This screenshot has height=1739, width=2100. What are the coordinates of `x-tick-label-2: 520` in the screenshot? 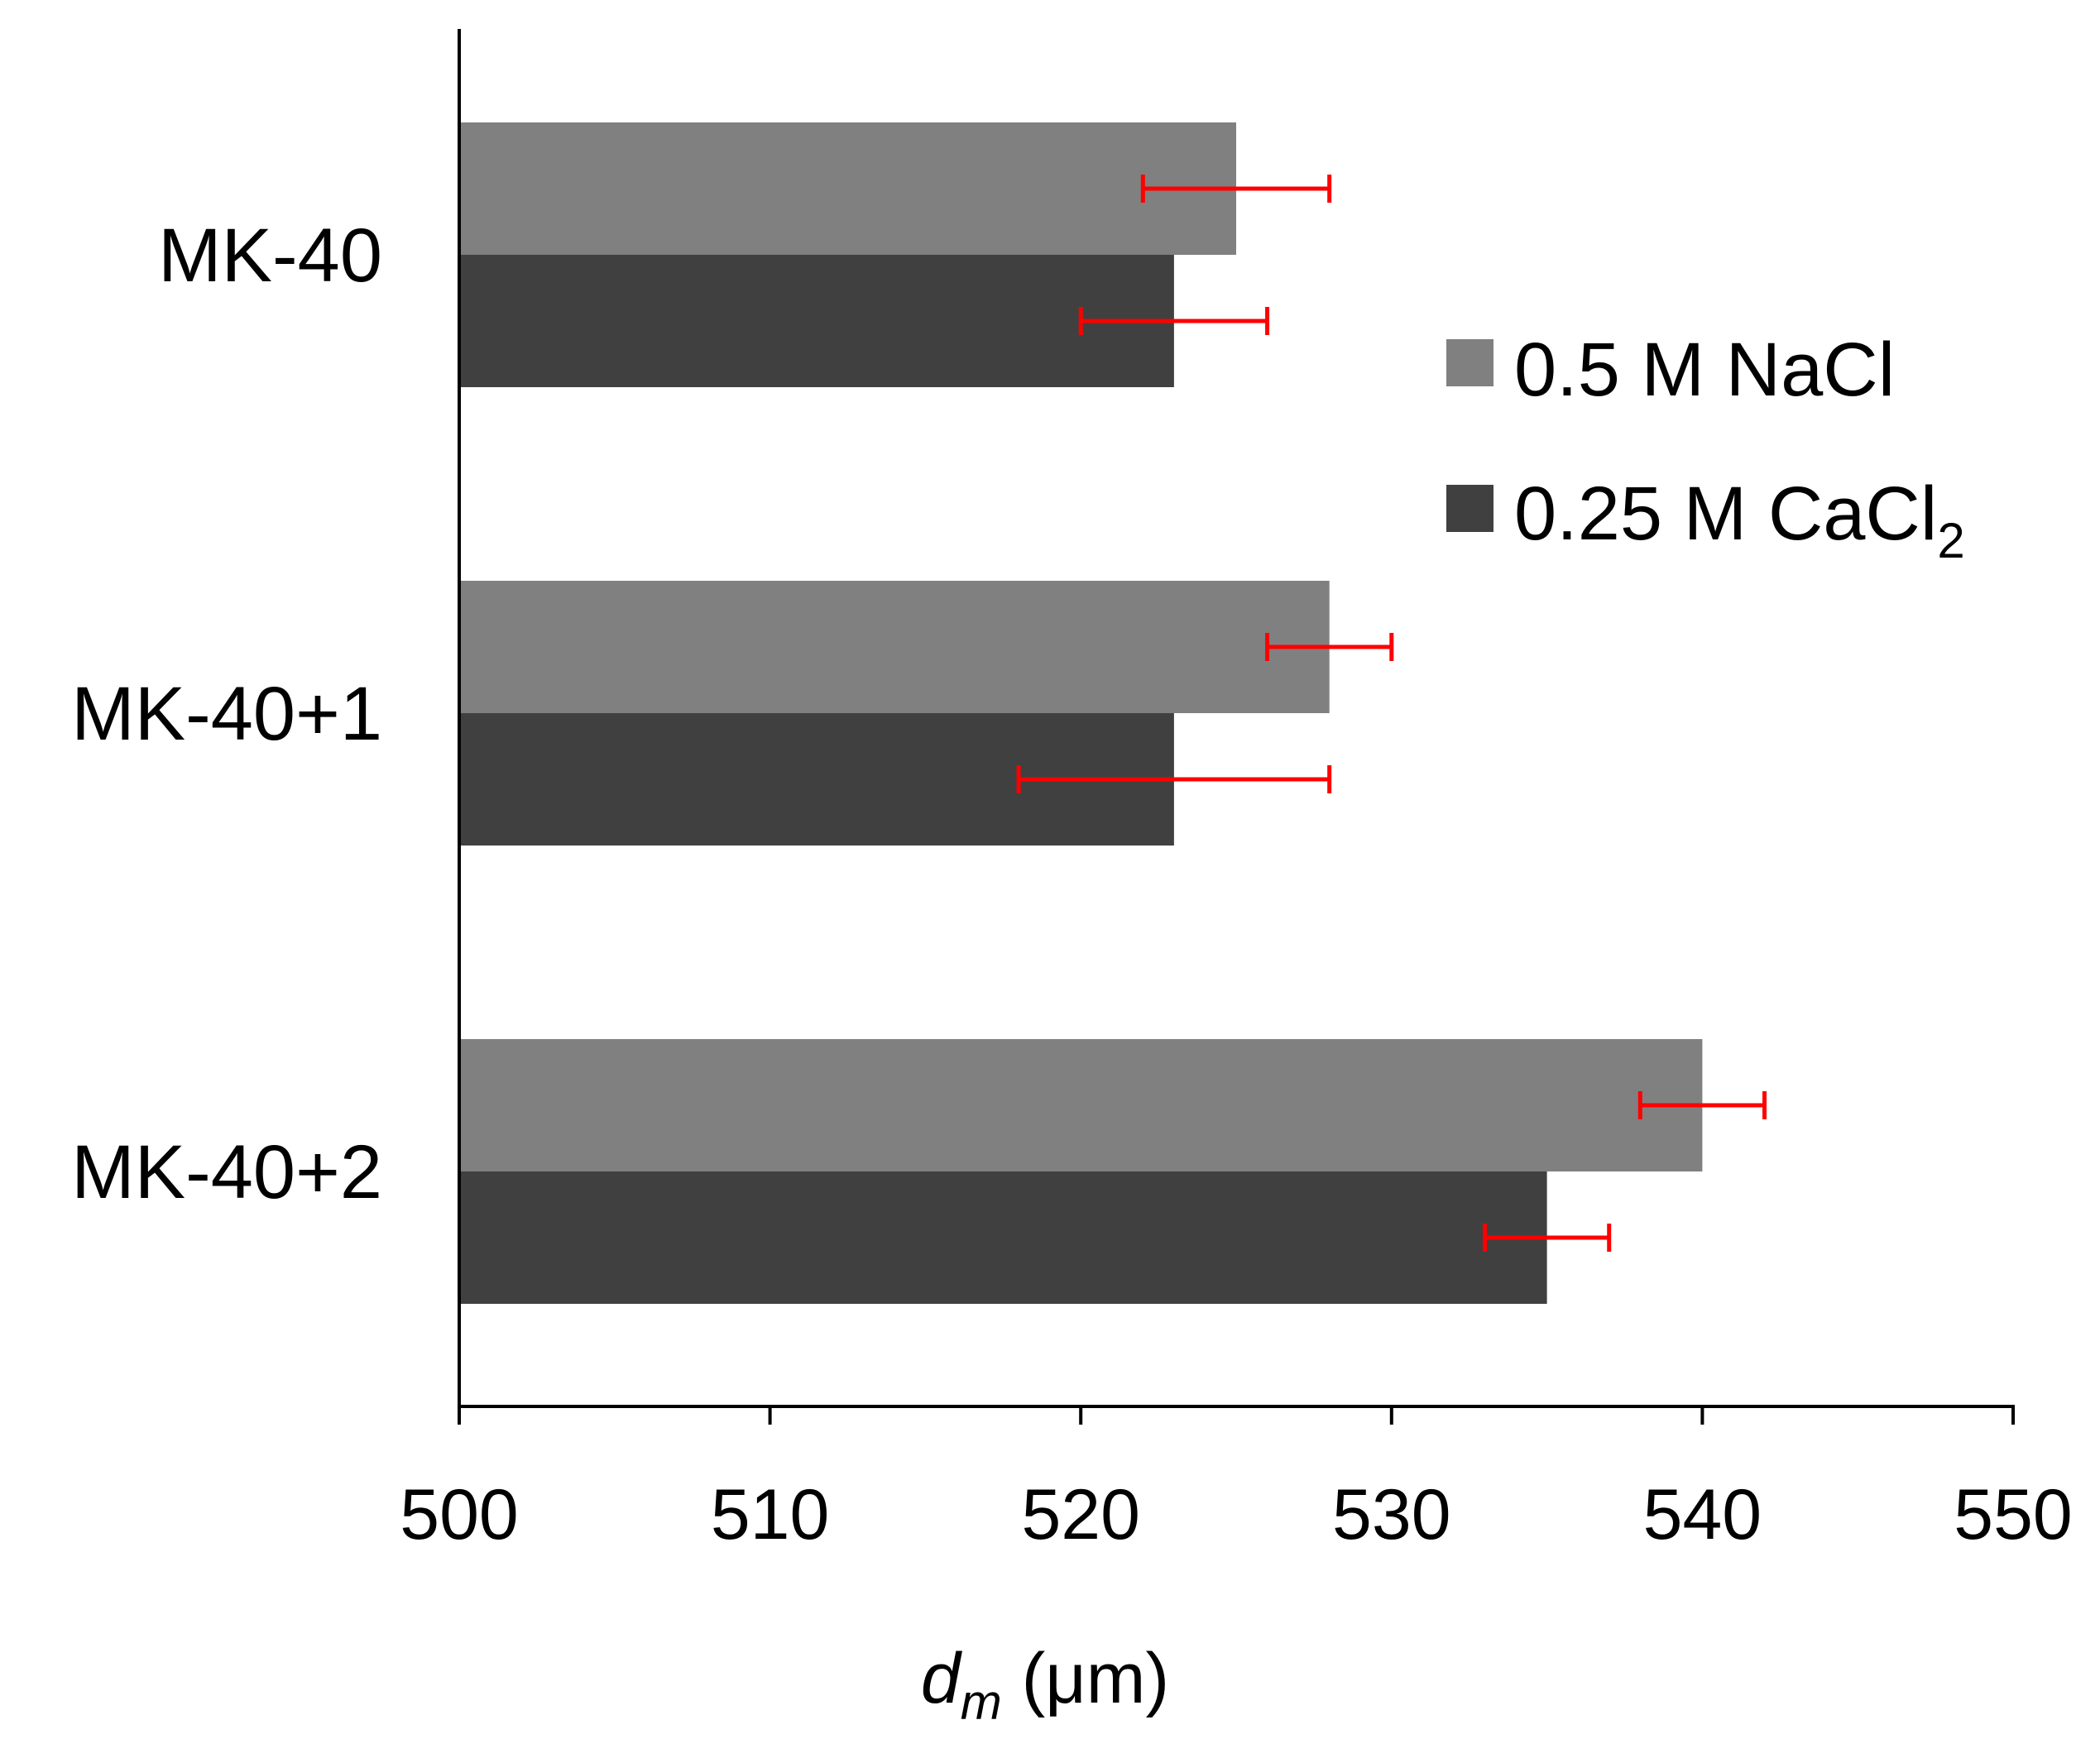 It's located at (1080, 1515).